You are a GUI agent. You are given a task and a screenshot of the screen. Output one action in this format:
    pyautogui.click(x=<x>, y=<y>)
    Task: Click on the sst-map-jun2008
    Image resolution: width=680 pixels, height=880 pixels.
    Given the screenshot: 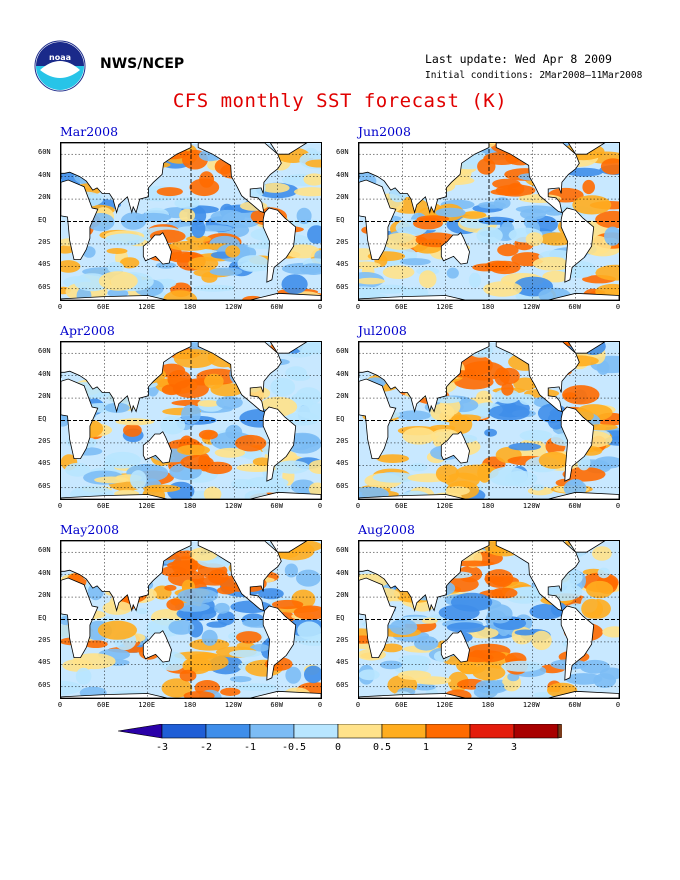 What is the action you would take?
    pyautogui.click(x=489, y=221)
    